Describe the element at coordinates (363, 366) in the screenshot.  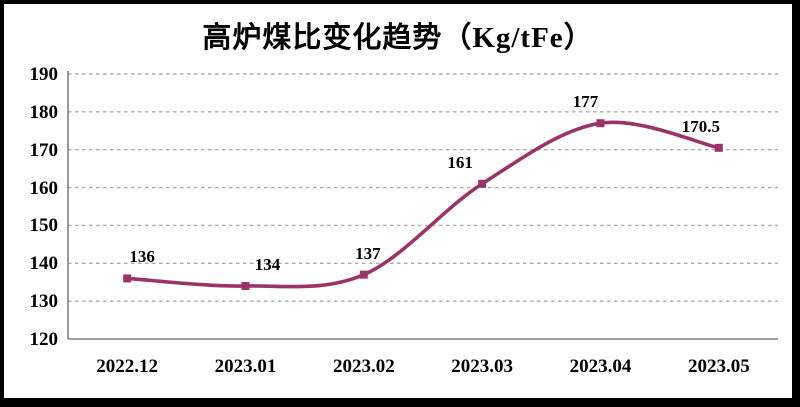
I see `x-tick-label: 2023.02` at that location.